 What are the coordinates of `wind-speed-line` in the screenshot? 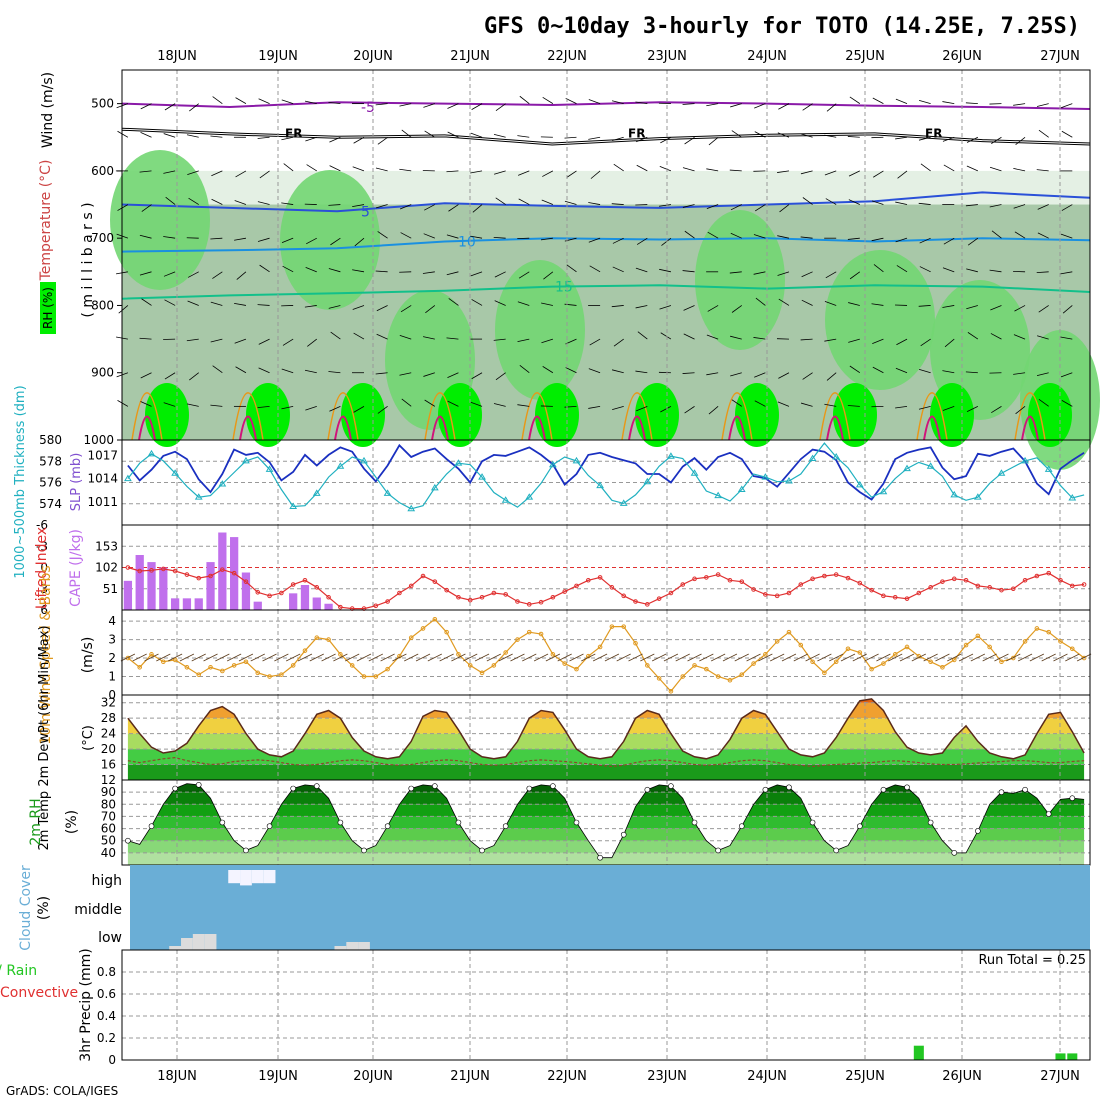 It's located at (606, 655).